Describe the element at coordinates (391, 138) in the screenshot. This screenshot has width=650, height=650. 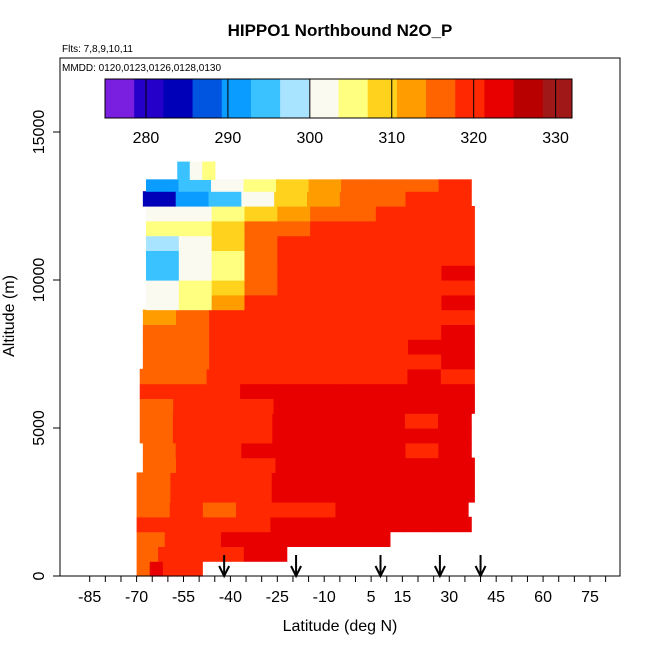
I see `colorbar-tick-label: 310` at that location.